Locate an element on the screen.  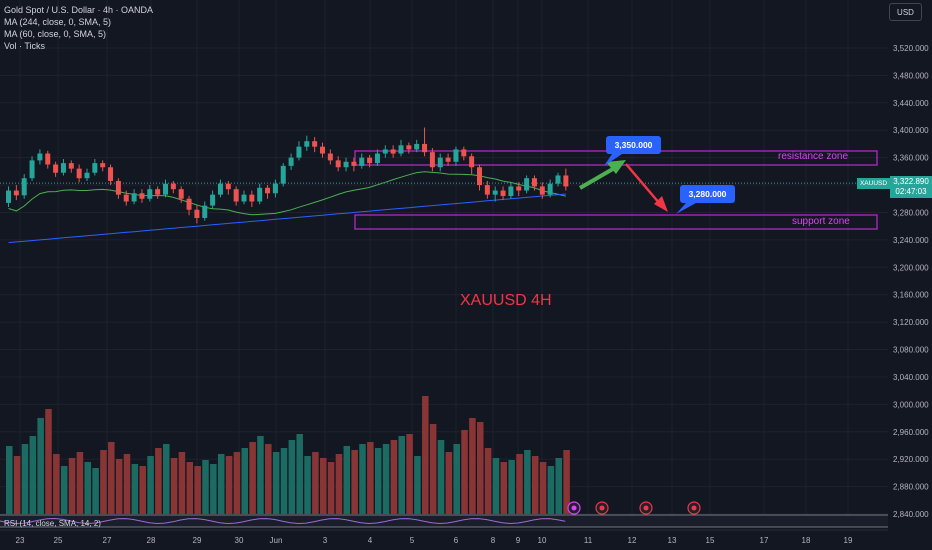
rsi-line is located at coordinates (283, 521).